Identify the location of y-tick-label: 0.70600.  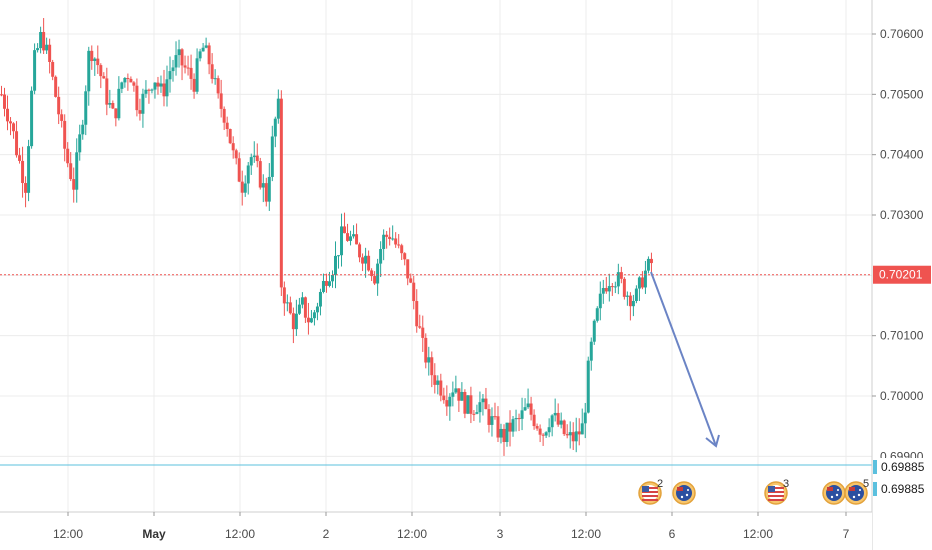
(902, 34).